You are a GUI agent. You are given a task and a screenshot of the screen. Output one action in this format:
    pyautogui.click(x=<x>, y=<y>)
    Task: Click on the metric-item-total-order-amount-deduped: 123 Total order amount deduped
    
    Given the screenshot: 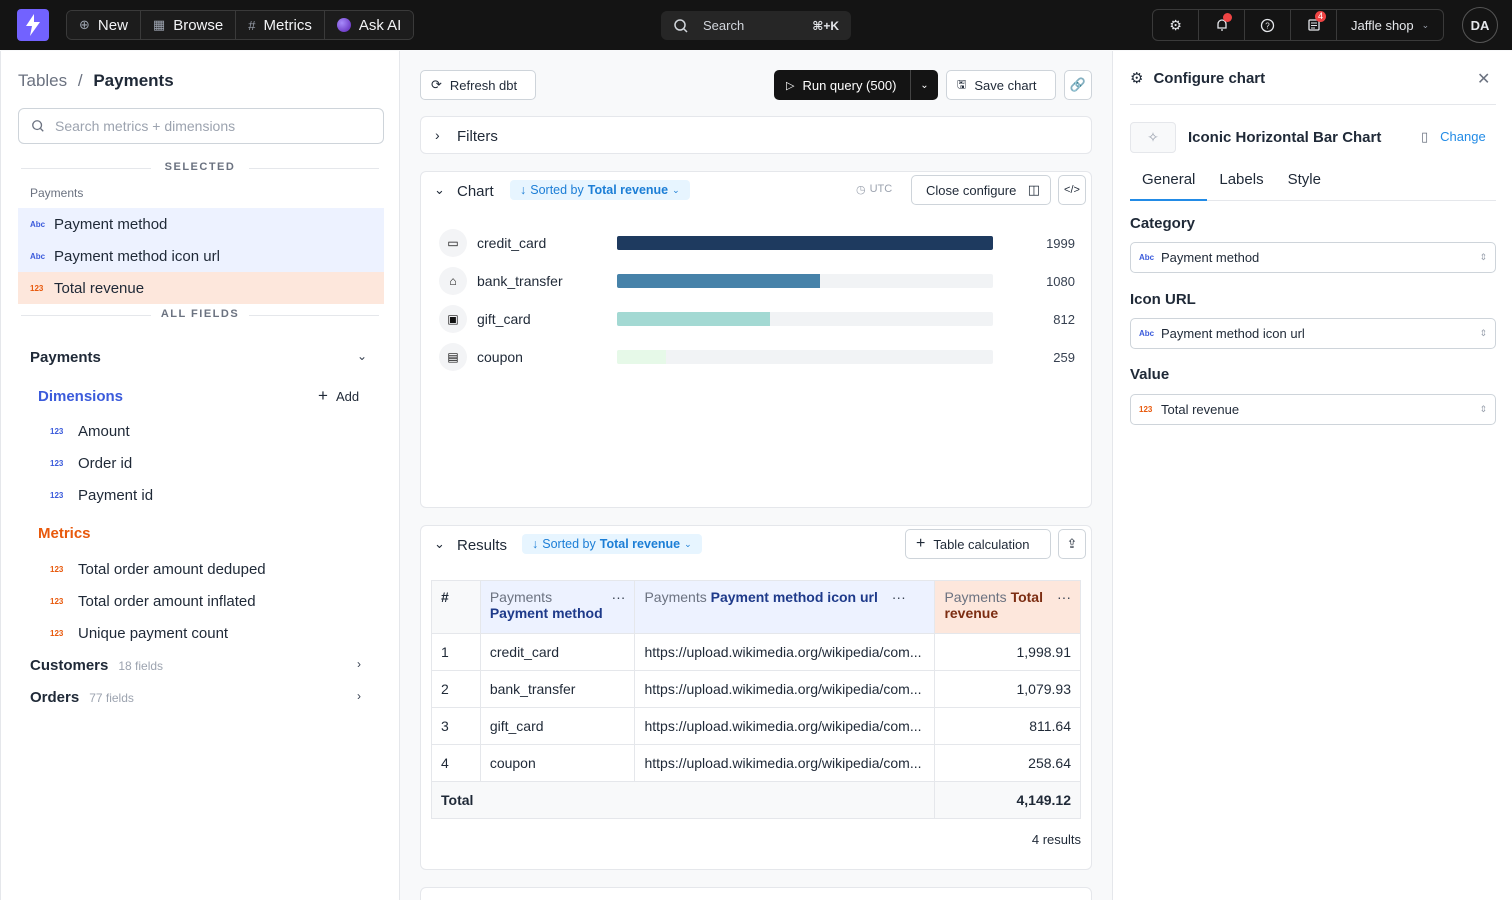 What is the action you would take?
    pyautogui.click(x=158, y=569)
    